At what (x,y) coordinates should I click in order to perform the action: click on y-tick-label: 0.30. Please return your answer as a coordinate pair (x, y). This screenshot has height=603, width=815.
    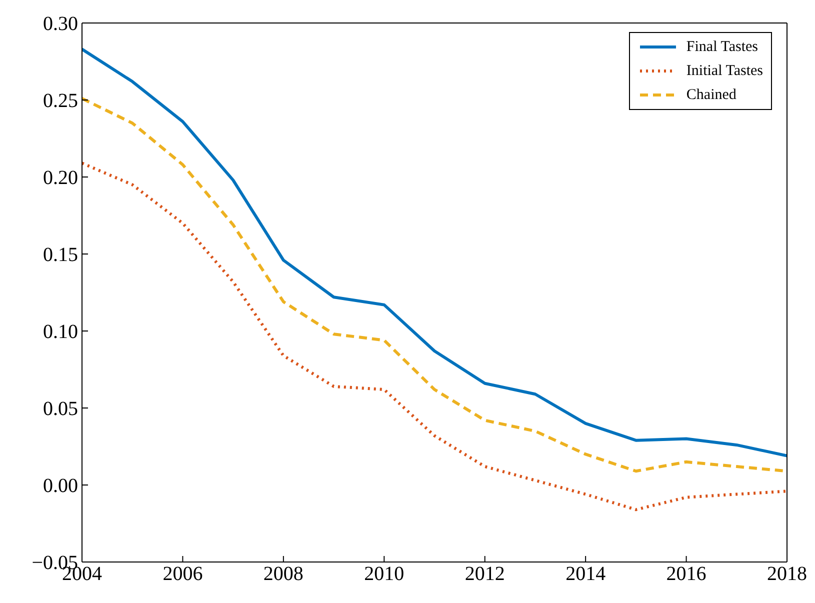
    Looking at the image, I should click on (60, 24).